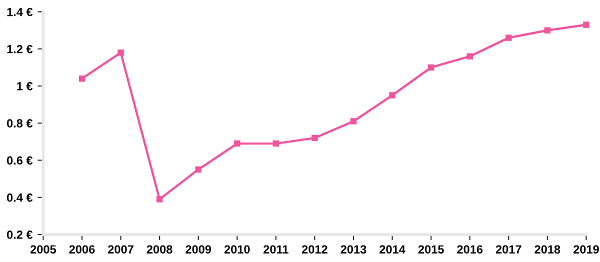 This screenshot has width=600, height=262. What do you see at coordinates (315, 249) in the screenshot?
I see `x-tick-label: 2012` at bounding box center [315, 249].